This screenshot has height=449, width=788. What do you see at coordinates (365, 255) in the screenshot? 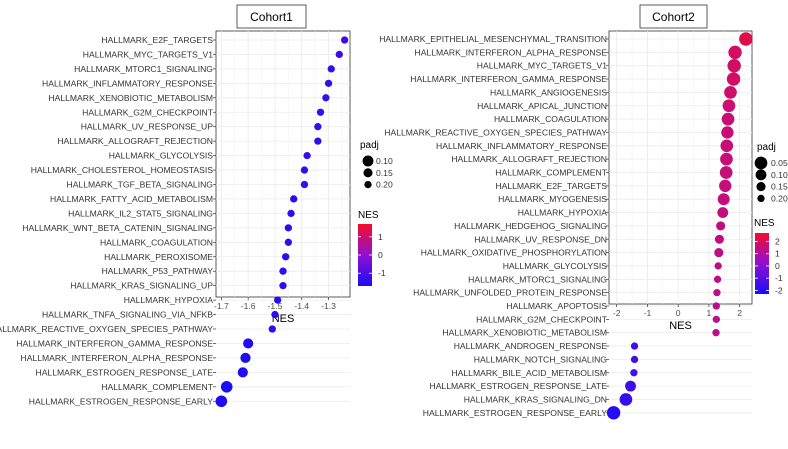
I see `color-legend-bar` at bounding box center [365, 255].